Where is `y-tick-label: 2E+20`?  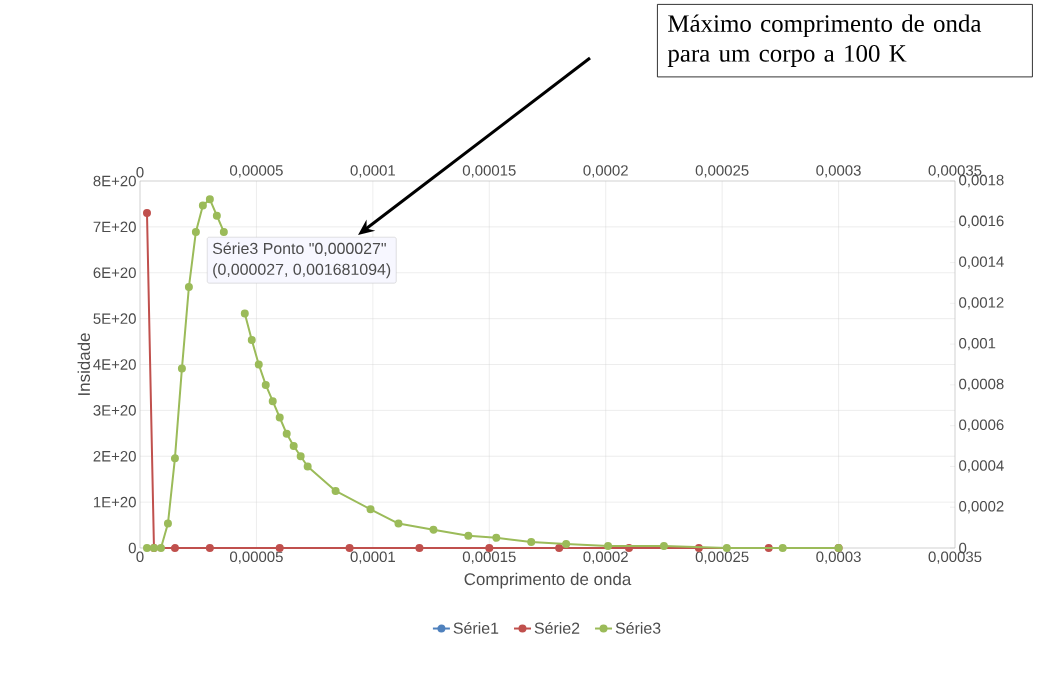 y-tick-label: 2E+20 is located at coordinates (114, 456).